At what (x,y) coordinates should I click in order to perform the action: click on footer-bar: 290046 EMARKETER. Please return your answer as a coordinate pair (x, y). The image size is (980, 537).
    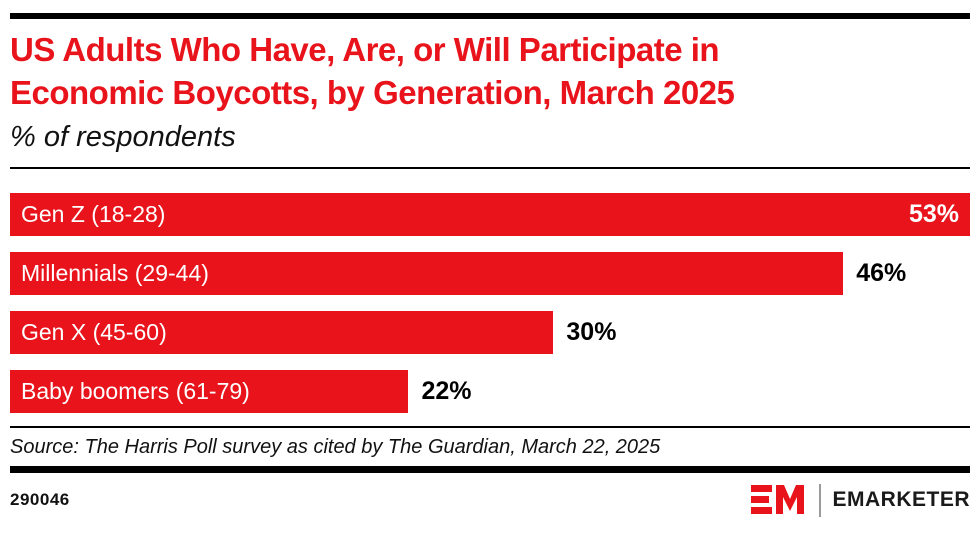
    Looking at the image, I should click on (490, 500).